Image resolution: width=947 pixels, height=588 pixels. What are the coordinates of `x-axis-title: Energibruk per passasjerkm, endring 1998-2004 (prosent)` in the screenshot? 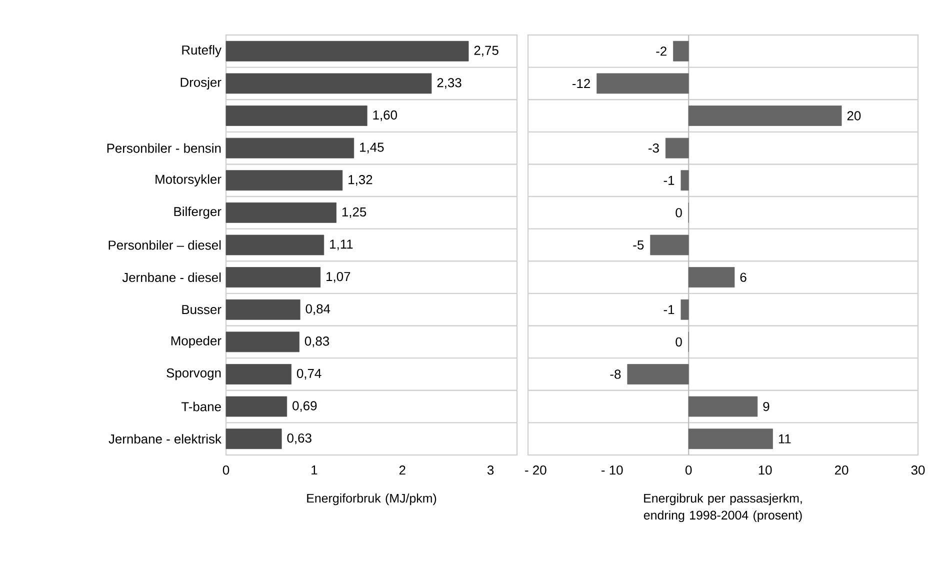 It's located at (723, 508).